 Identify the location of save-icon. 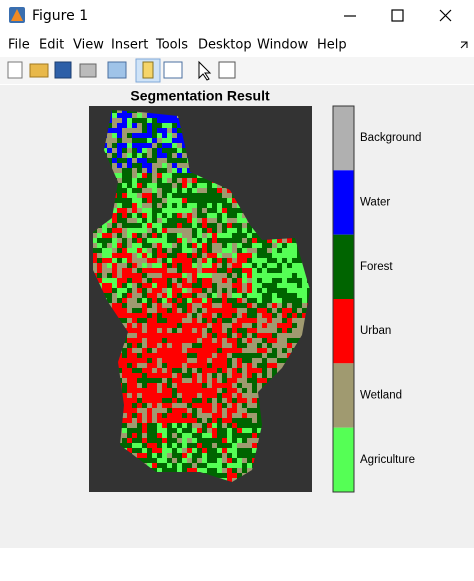
(63, 70).